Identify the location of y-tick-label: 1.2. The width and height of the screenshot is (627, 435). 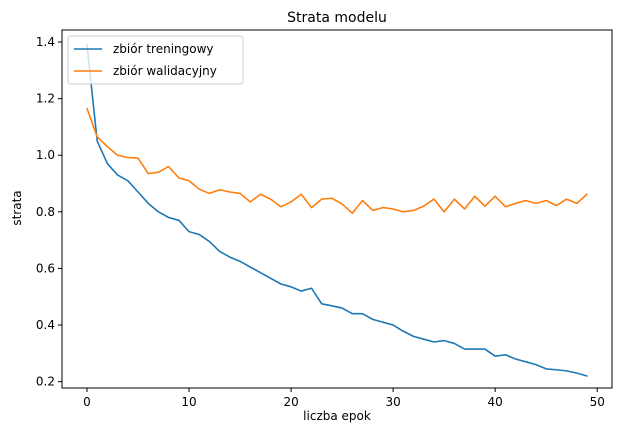
(45, 99).